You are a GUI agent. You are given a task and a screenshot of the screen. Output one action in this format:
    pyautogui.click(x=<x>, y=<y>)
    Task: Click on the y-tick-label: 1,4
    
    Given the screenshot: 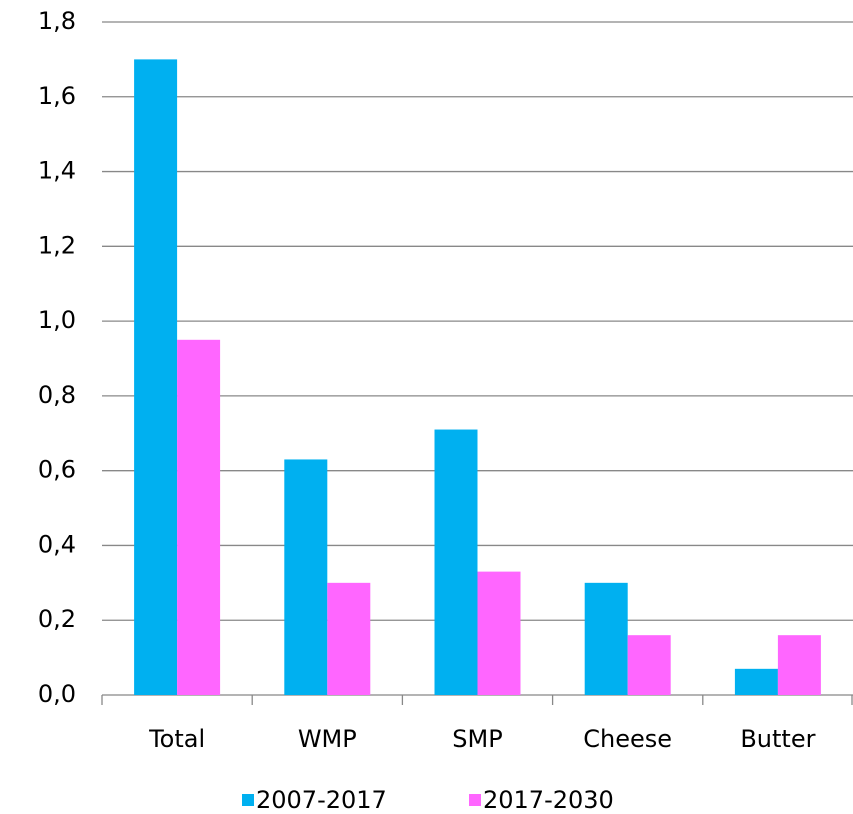 What is the action you would take?
    pyautogui.click(x=57, y=171)
    